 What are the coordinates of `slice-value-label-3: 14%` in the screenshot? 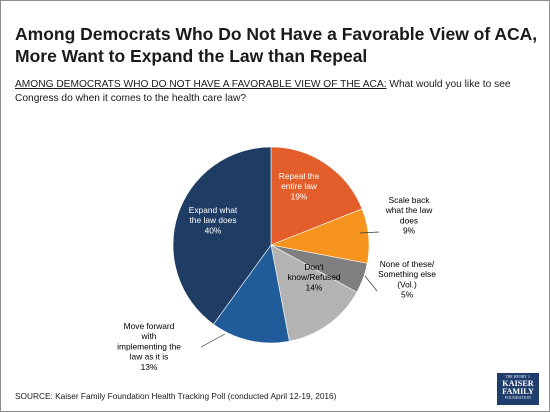 It's located at (314, 287).